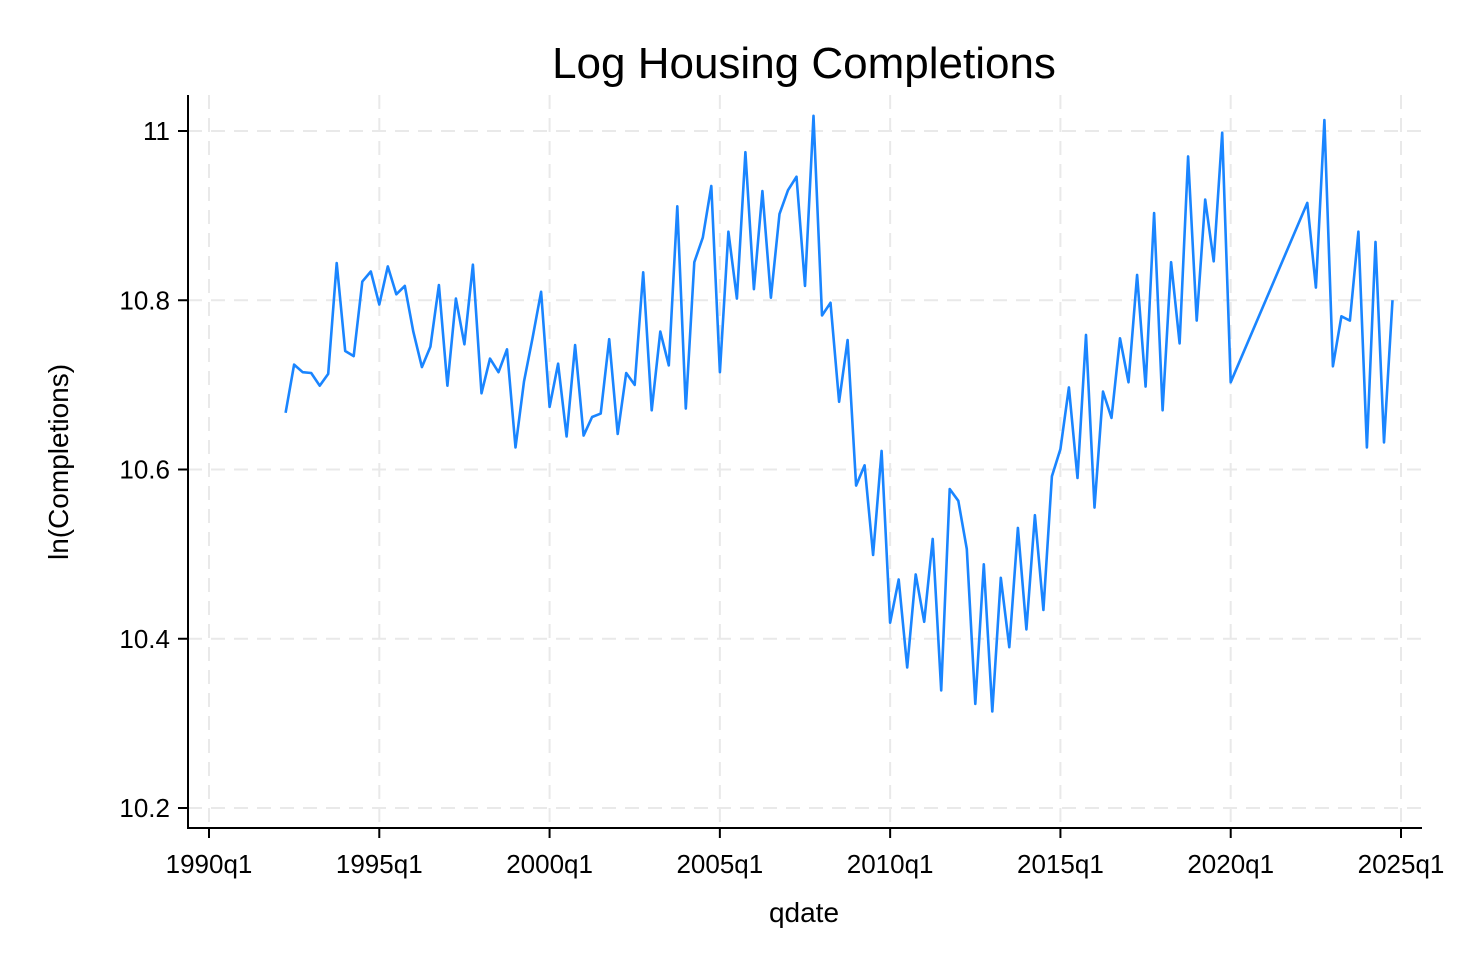 The width and height of the screenshot is (1458, 972). Describe the element at coordinates (58, 462) in the screenshot. I see `y-axis-label: ln(Completions)` at that location.